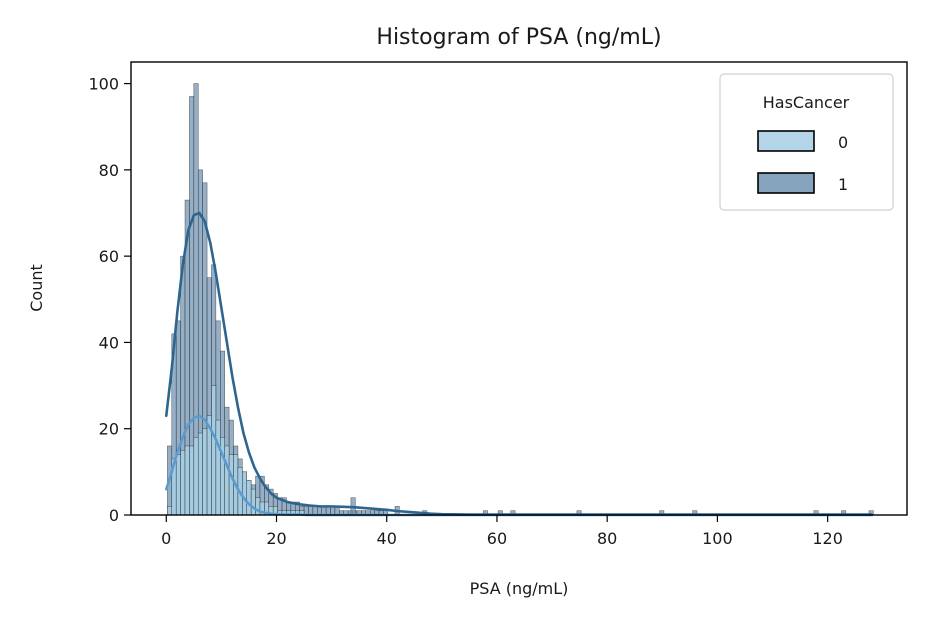  I want to click on x-axis-label: PSA (ng/mL), so click(519, 588).